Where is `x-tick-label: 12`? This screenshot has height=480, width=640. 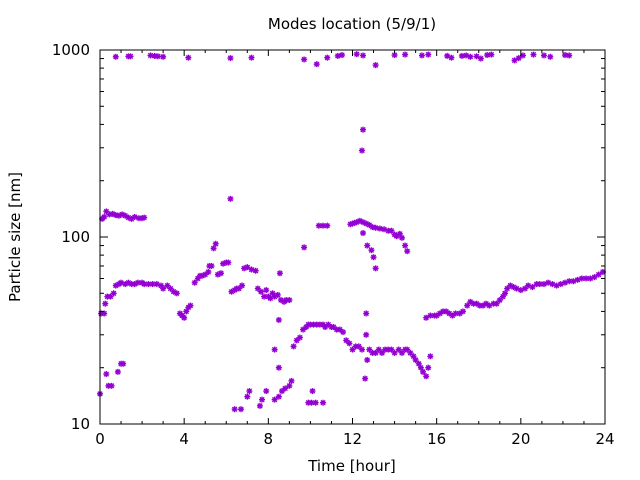
x-tick-label: 12 is located at coordinates (352, 439).